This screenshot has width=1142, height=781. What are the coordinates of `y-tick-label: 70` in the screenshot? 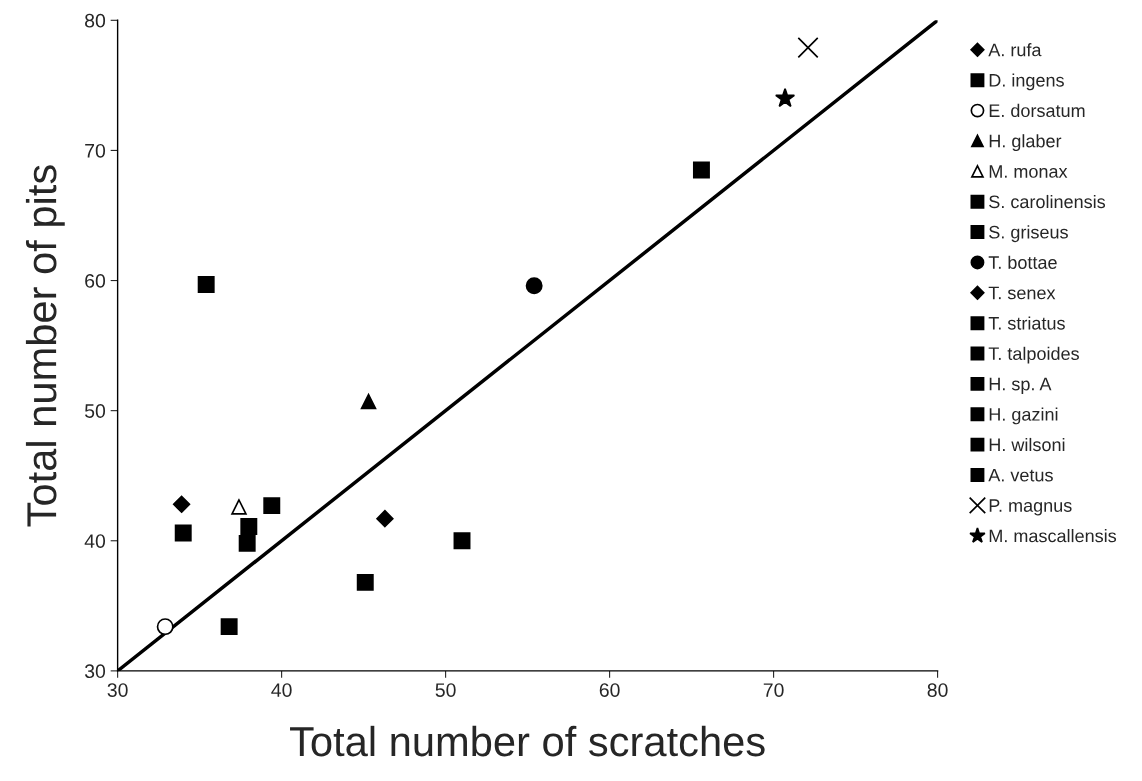 It's located at (95, 150).